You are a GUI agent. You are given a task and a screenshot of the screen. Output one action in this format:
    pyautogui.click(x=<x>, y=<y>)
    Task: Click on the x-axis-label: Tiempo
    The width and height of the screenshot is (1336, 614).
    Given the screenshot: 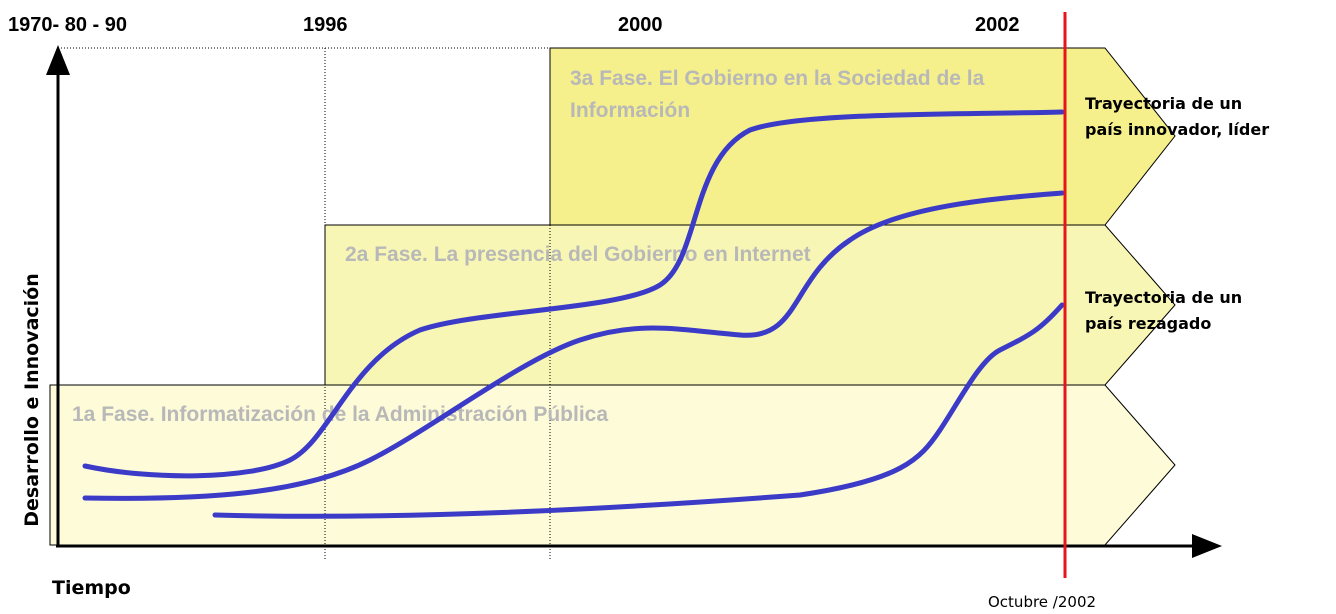 What is the action you would take?
    pyautogui.click(x=91, y=588)
    